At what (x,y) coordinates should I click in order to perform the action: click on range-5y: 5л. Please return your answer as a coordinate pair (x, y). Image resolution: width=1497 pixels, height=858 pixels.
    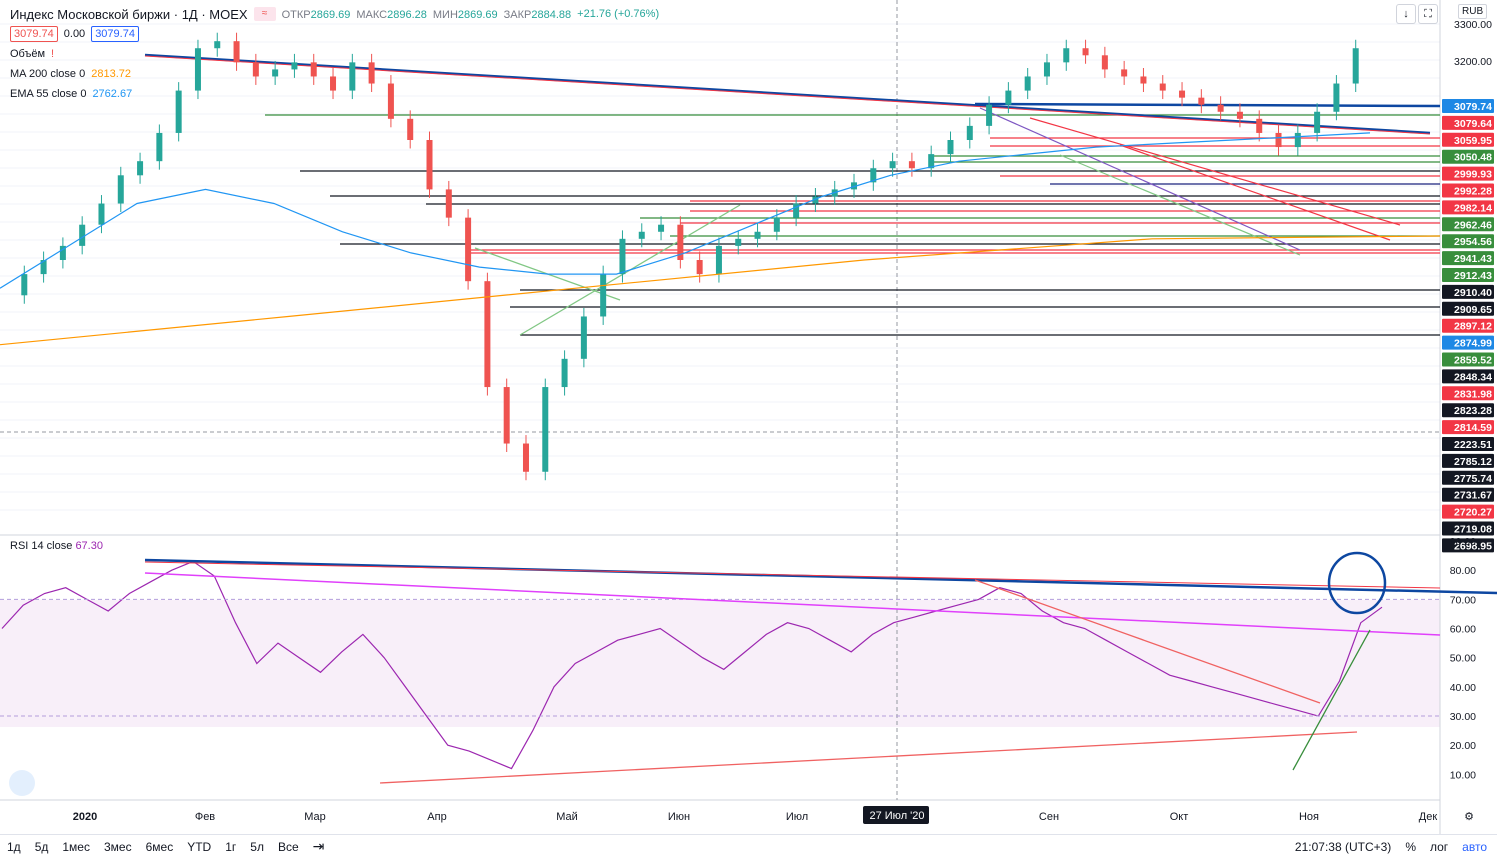
    Looking at the image, I should click on (257, 846).